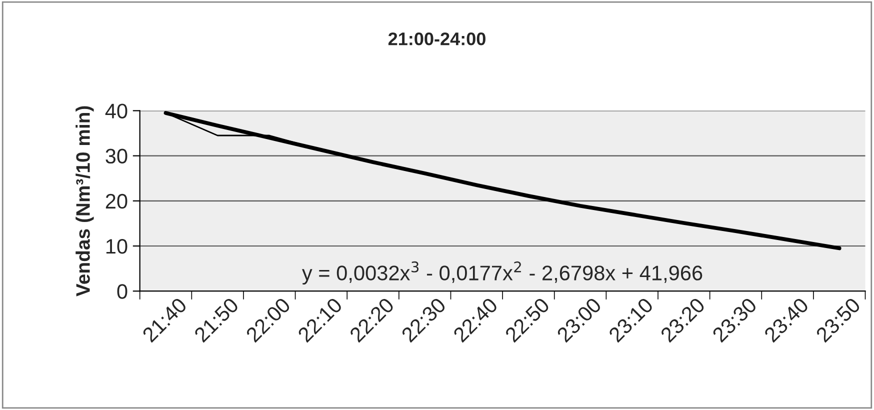 The image size is (874, 410). What do you see at coordinates (85, 201) in the screenshot?
I see `y-axis-title: Vendas (Nm³/10 min)` at bounding box center [85, 201].